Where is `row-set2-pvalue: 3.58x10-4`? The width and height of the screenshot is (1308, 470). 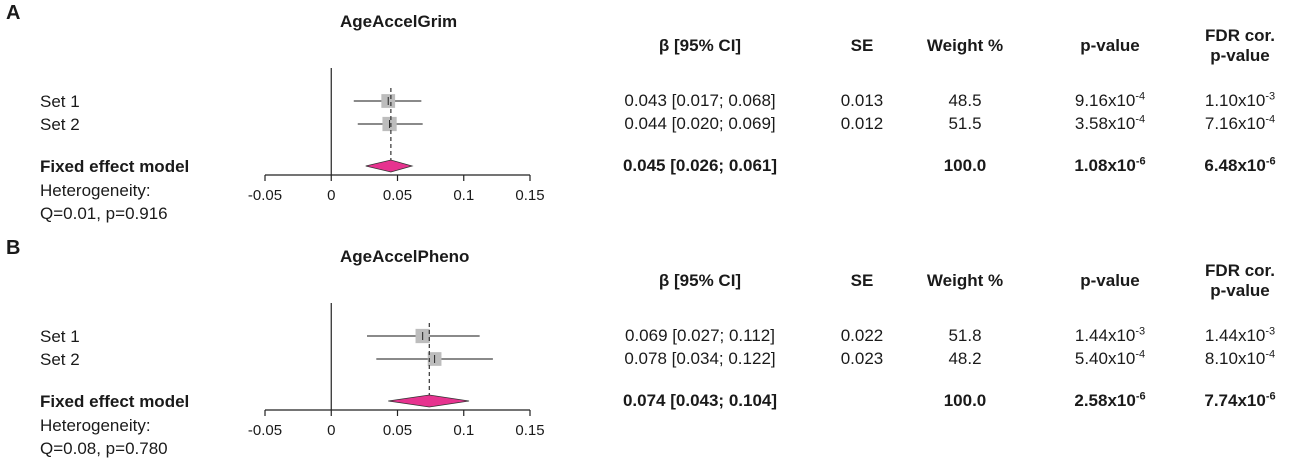
row-set2-pvalue: 3.58x10-4 is located at coordinates (1110, 123).